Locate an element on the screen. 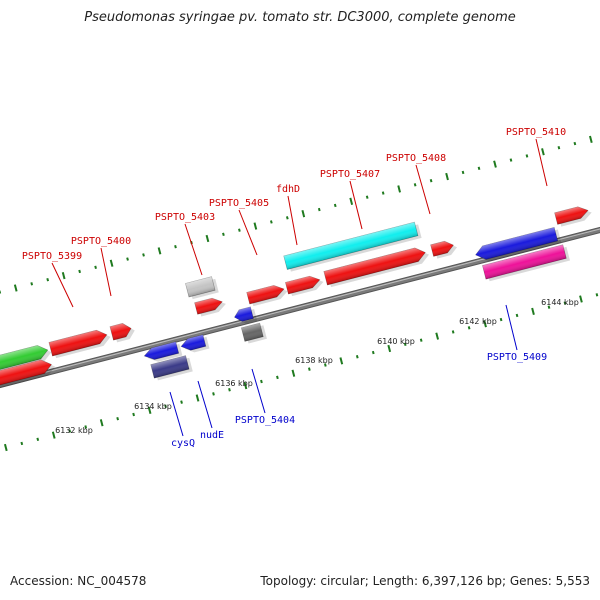 The width and height of the screenshot is (600, 600). scale-label: 6144 kbp is located at coordinates (560, 302).